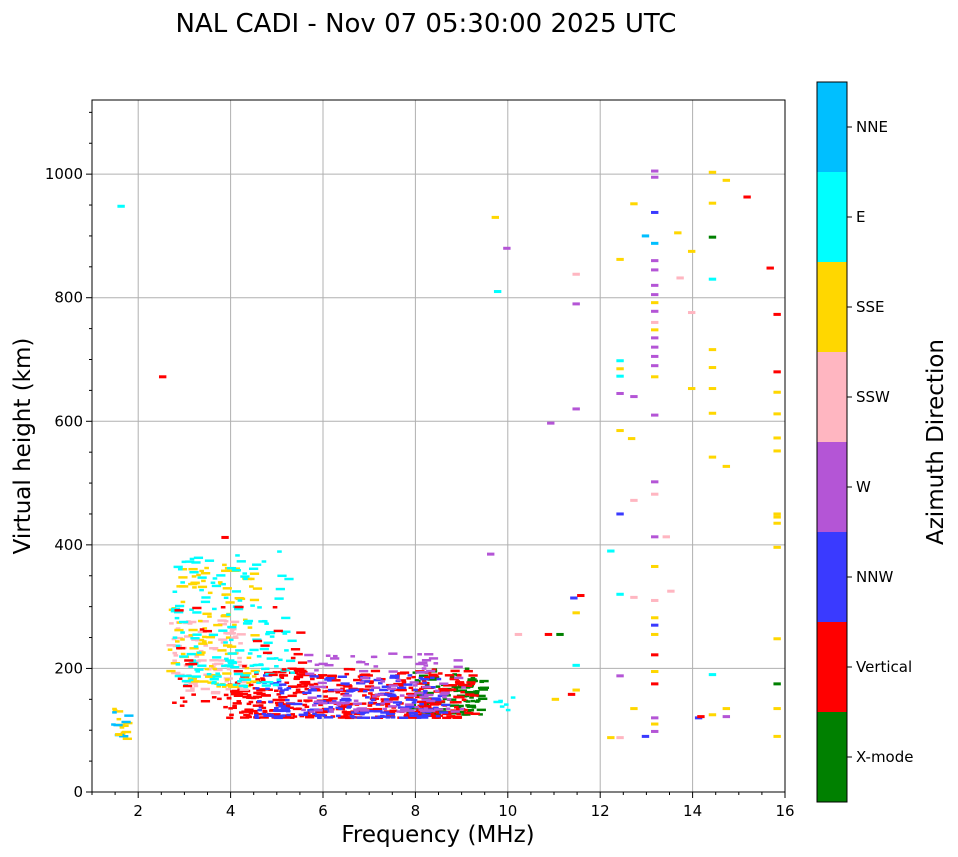  Describe the element at coordinates (873, 397) in the screenshot. I see `colorbar-tick-label: SSW` at that location.